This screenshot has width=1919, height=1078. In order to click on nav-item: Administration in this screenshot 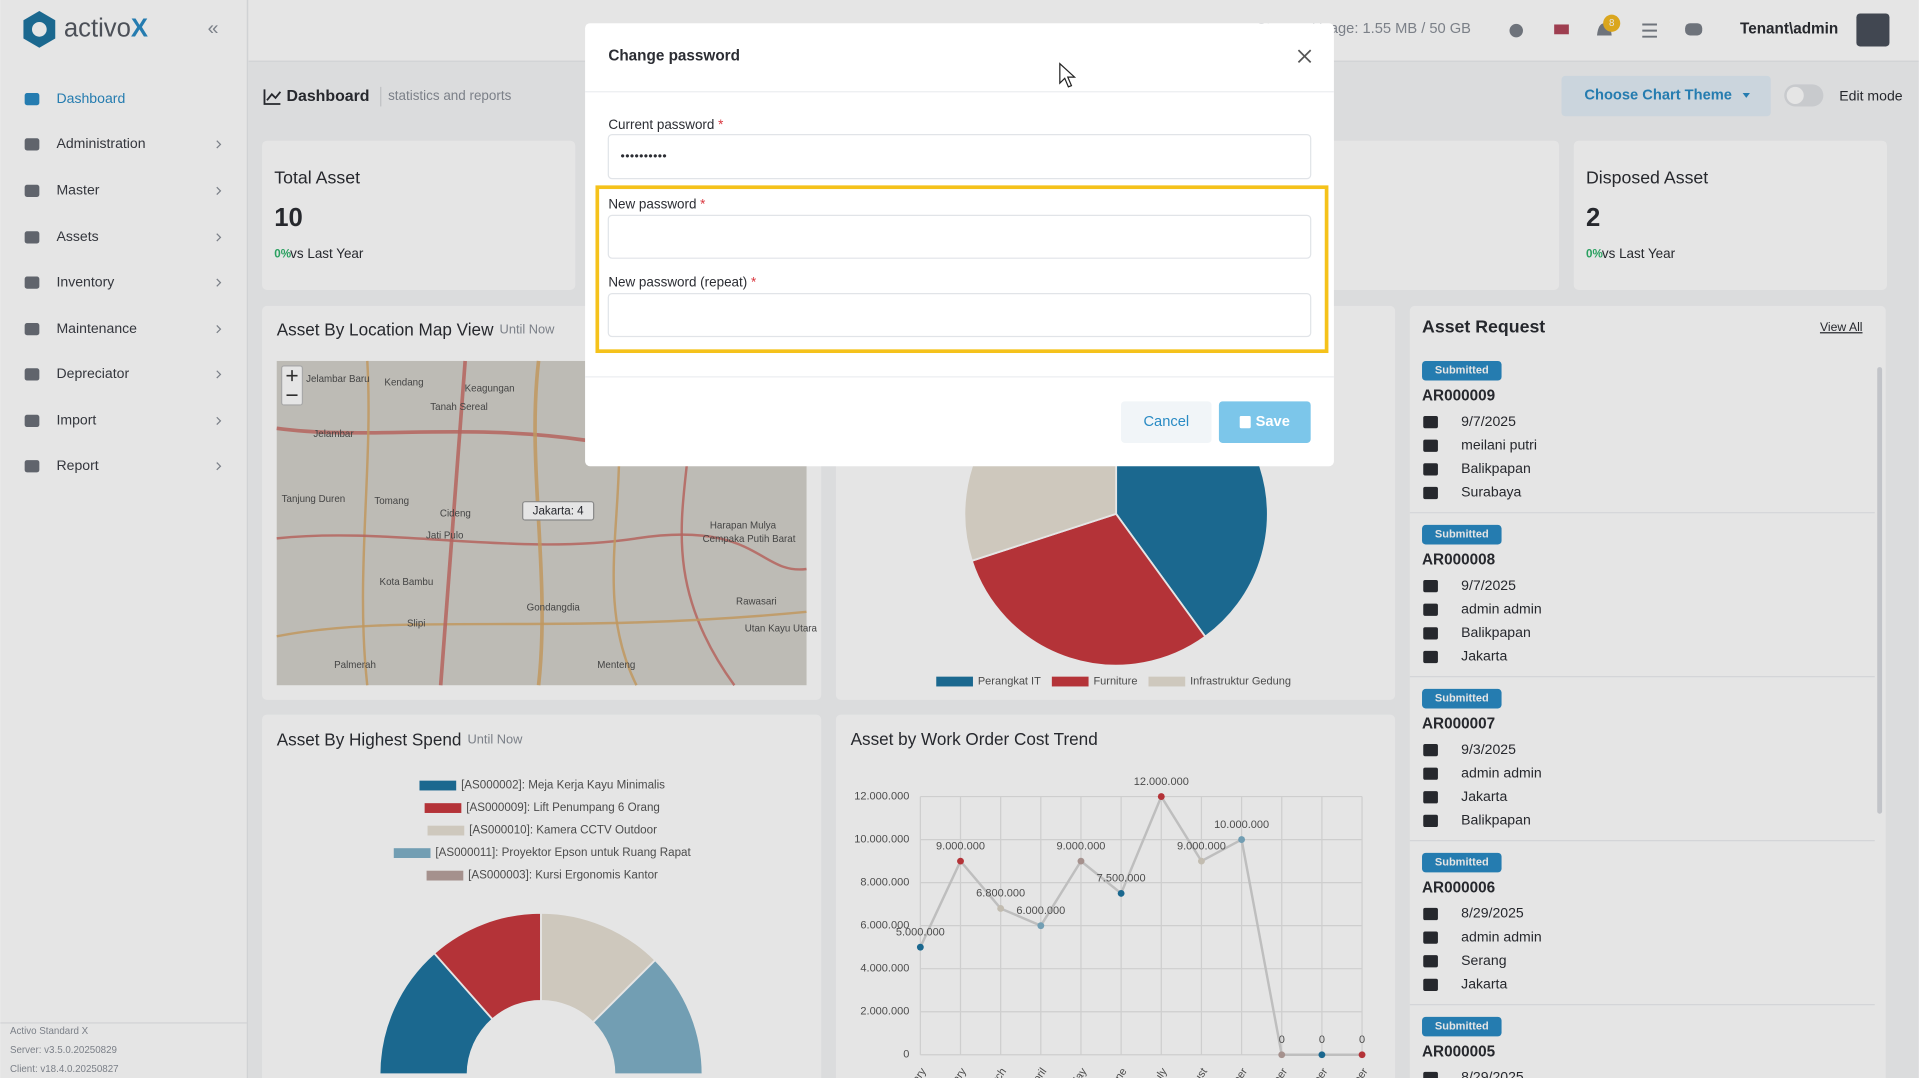, I will do `click(100, 143)`.